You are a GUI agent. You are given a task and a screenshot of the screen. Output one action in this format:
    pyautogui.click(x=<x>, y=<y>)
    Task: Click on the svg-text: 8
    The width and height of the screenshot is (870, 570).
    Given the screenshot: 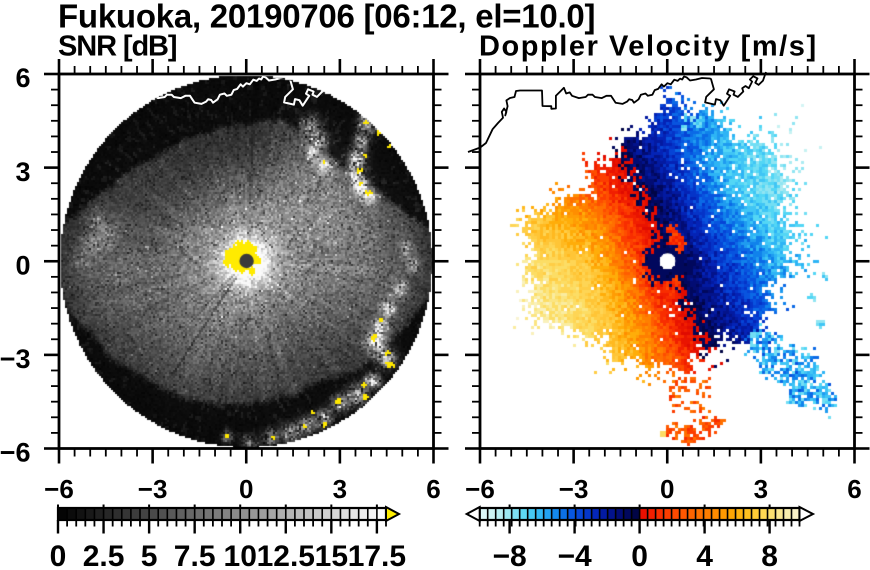 What is the action you would take?
    pyautogui.click(x=769, y=555)
    